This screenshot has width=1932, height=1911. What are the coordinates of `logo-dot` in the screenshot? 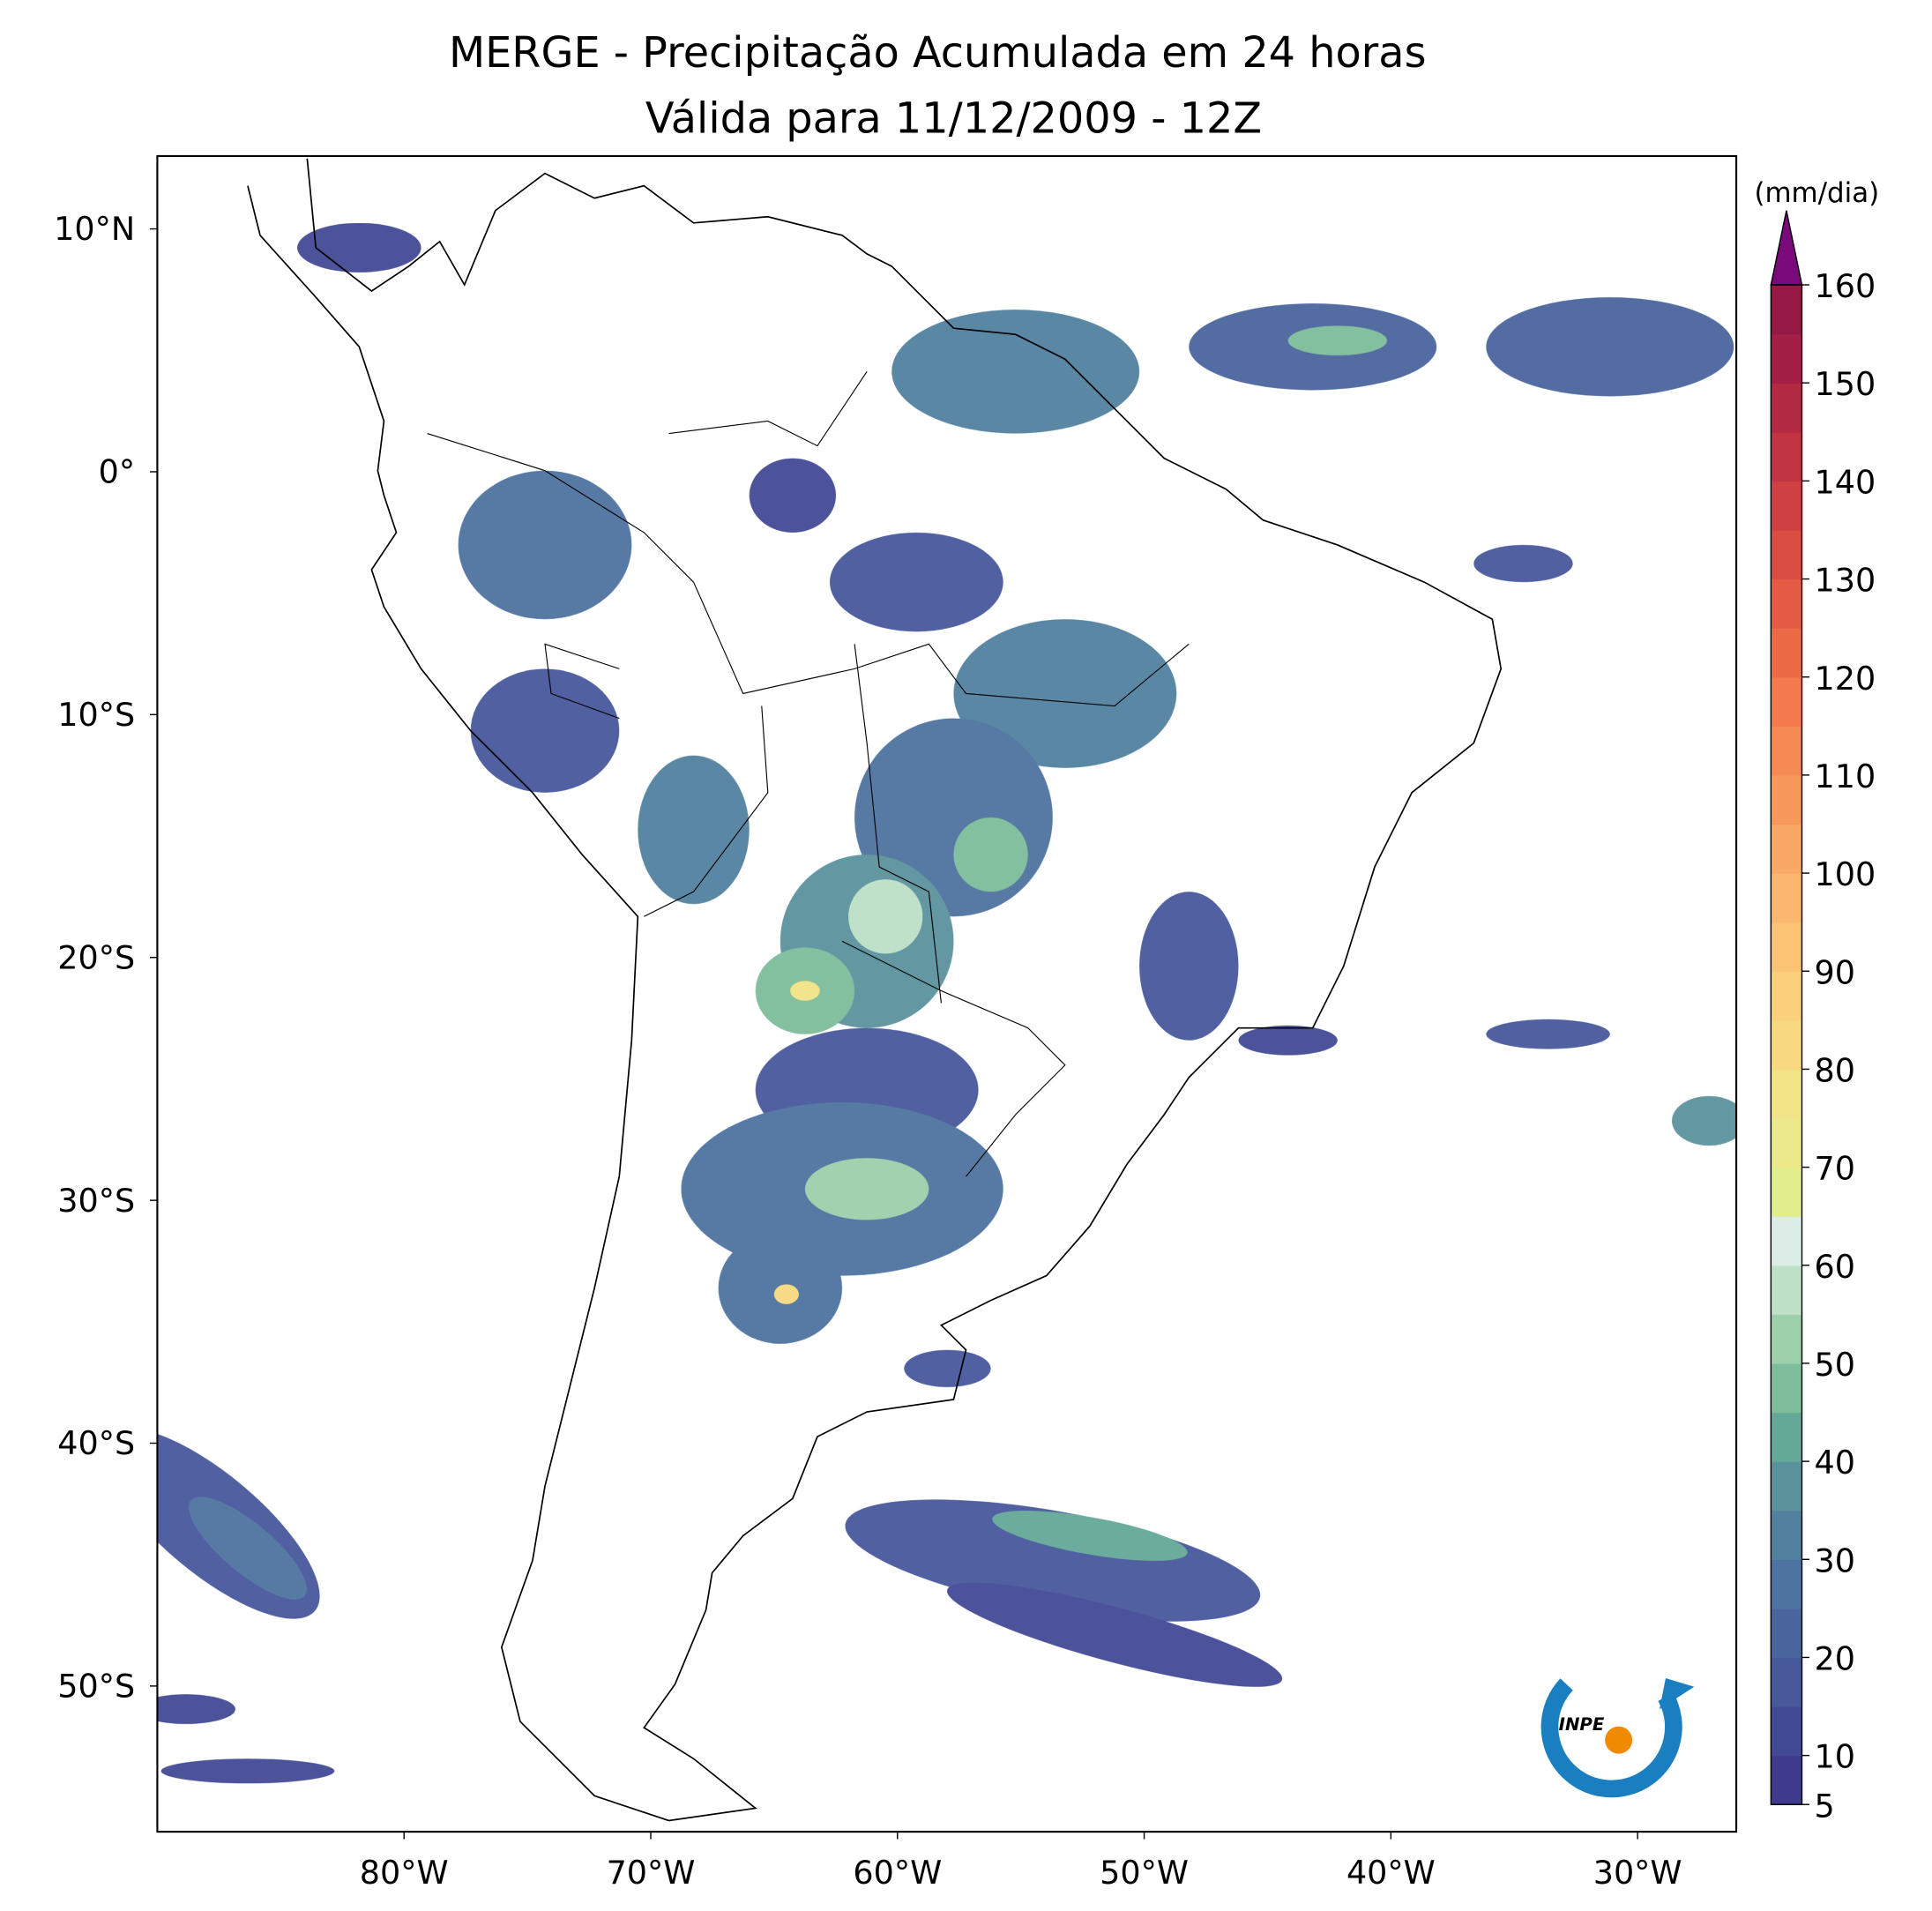 It's located at (1619, 1740).